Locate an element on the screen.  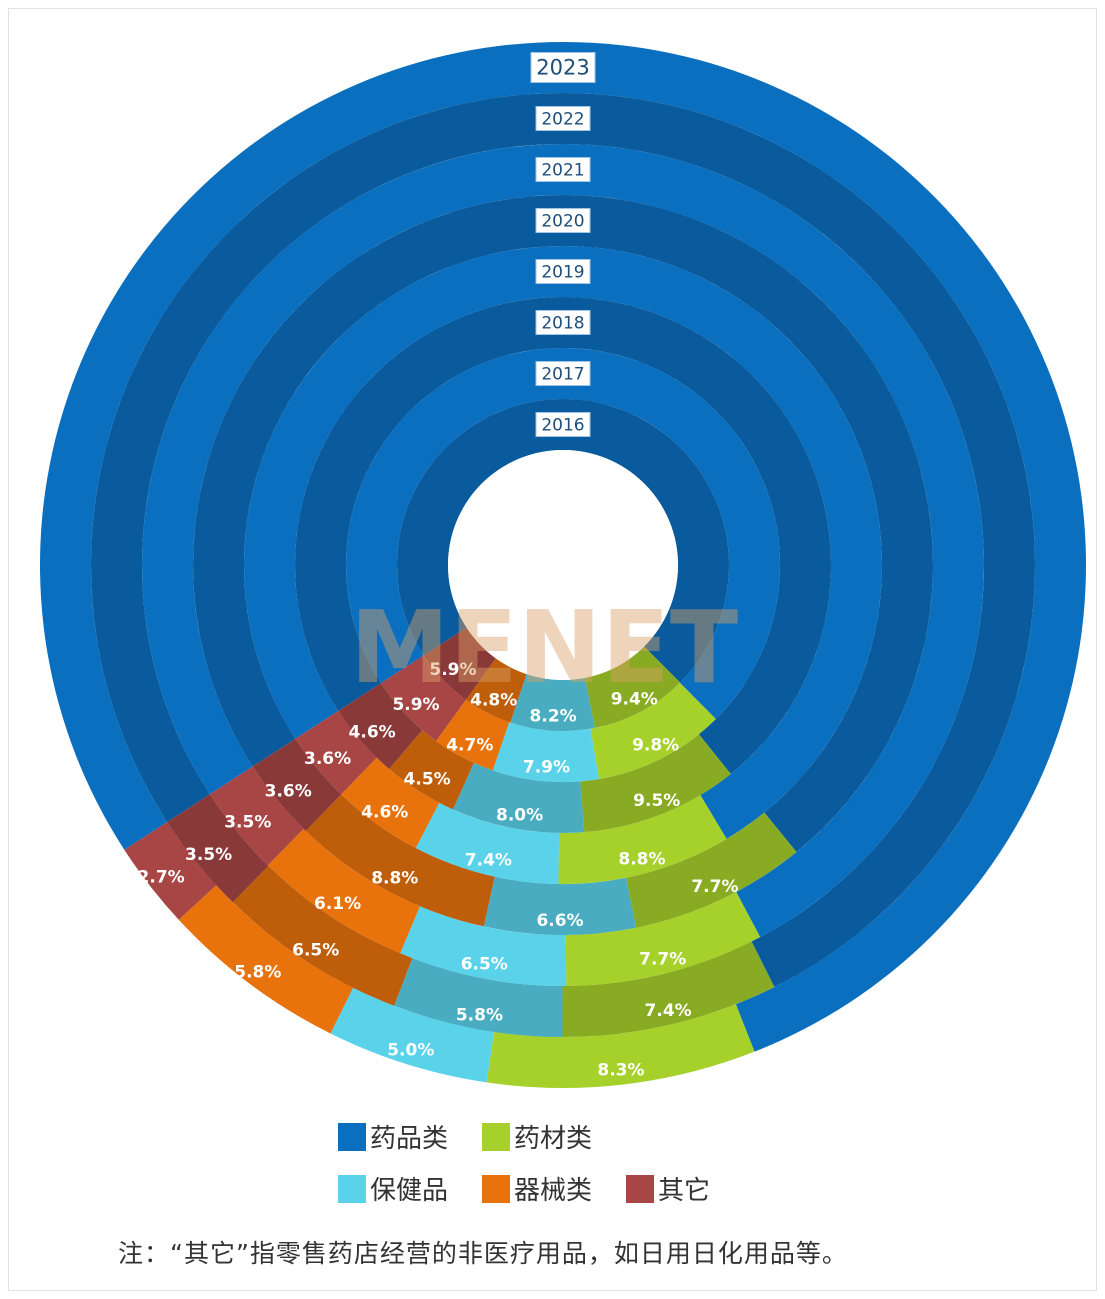
value-label: 8.2% is located at coordinates (553, 717).